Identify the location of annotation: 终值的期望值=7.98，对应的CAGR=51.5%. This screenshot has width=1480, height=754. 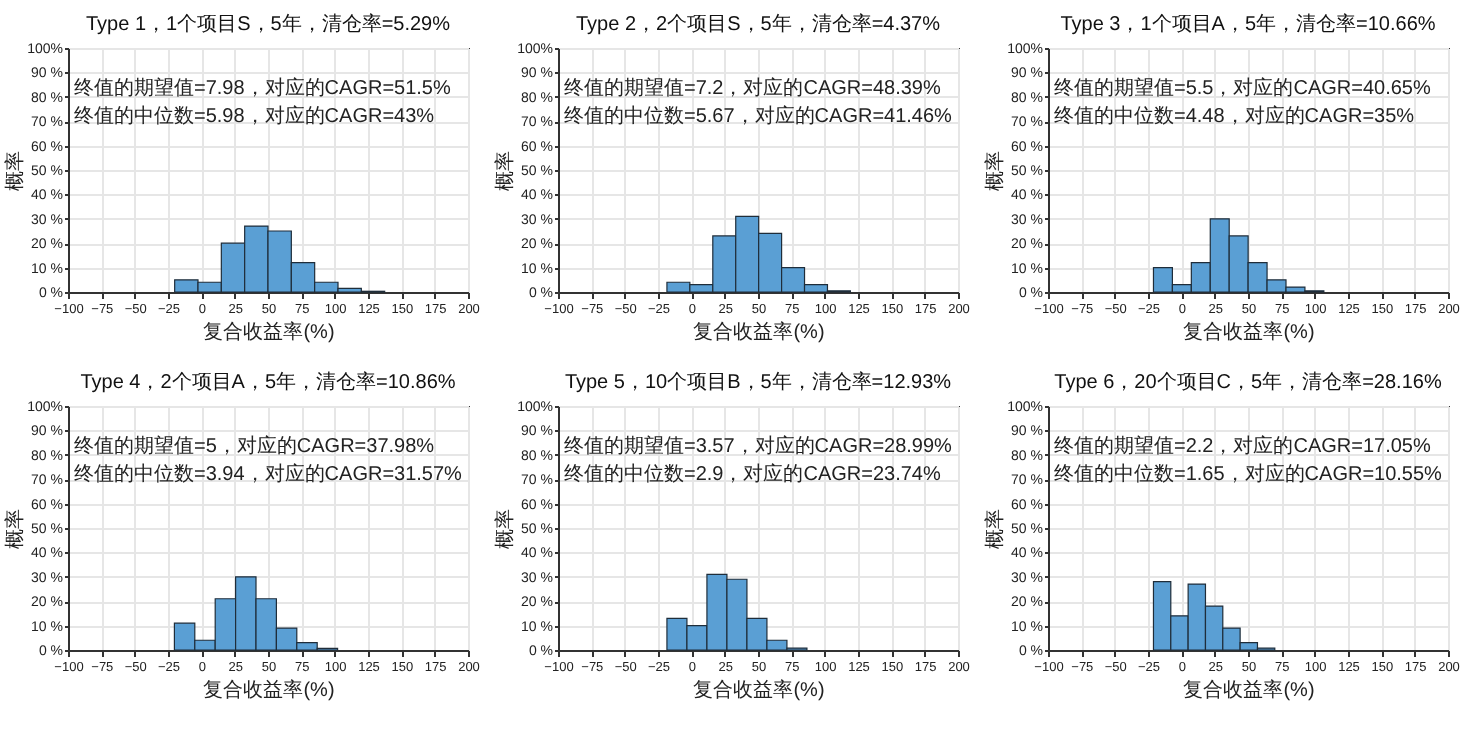
(262, 88).